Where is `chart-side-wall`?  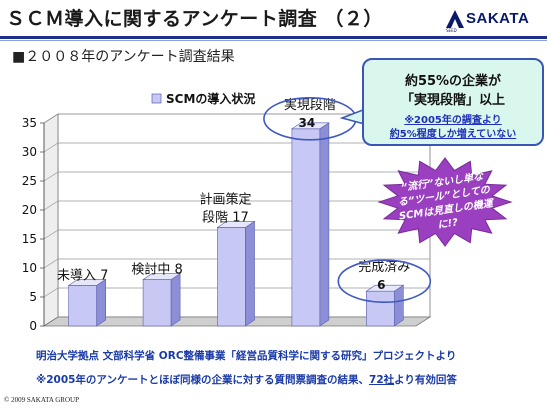
chart-side-wall is located at coordinates (51, 220).